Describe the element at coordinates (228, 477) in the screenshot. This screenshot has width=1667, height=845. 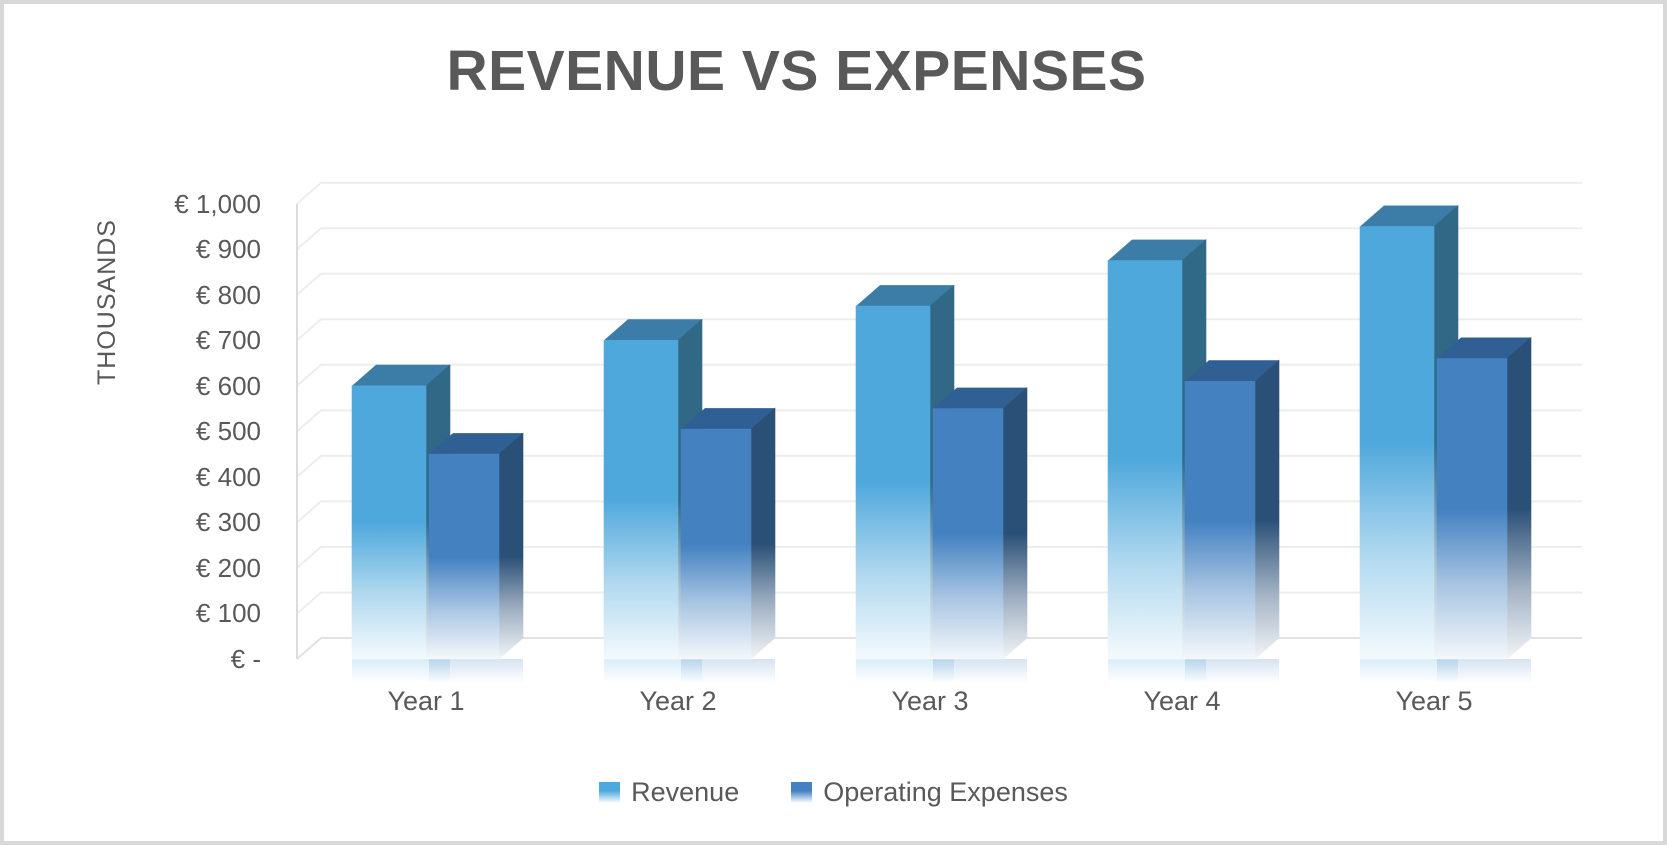
I see `y-tick-label: € 400` at that location.